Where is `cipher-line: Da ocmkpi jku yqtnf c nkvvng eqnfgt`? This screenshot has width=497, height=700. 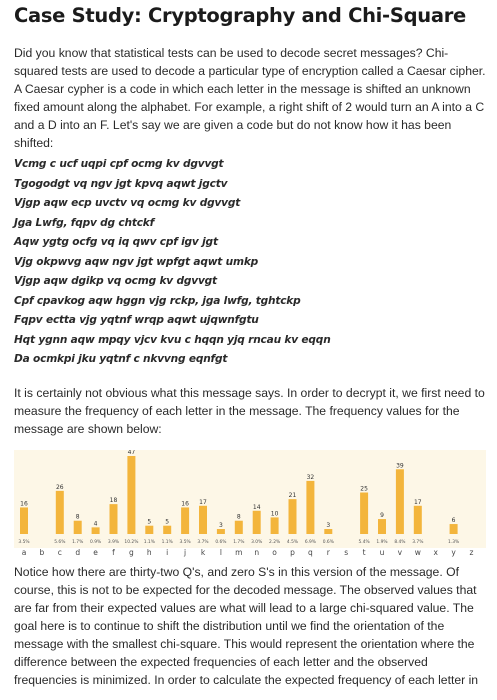
cipher-line: Da ocmkpi jku yqtnf c nkvvng eqnfgt is located at coordinates (121, 359).